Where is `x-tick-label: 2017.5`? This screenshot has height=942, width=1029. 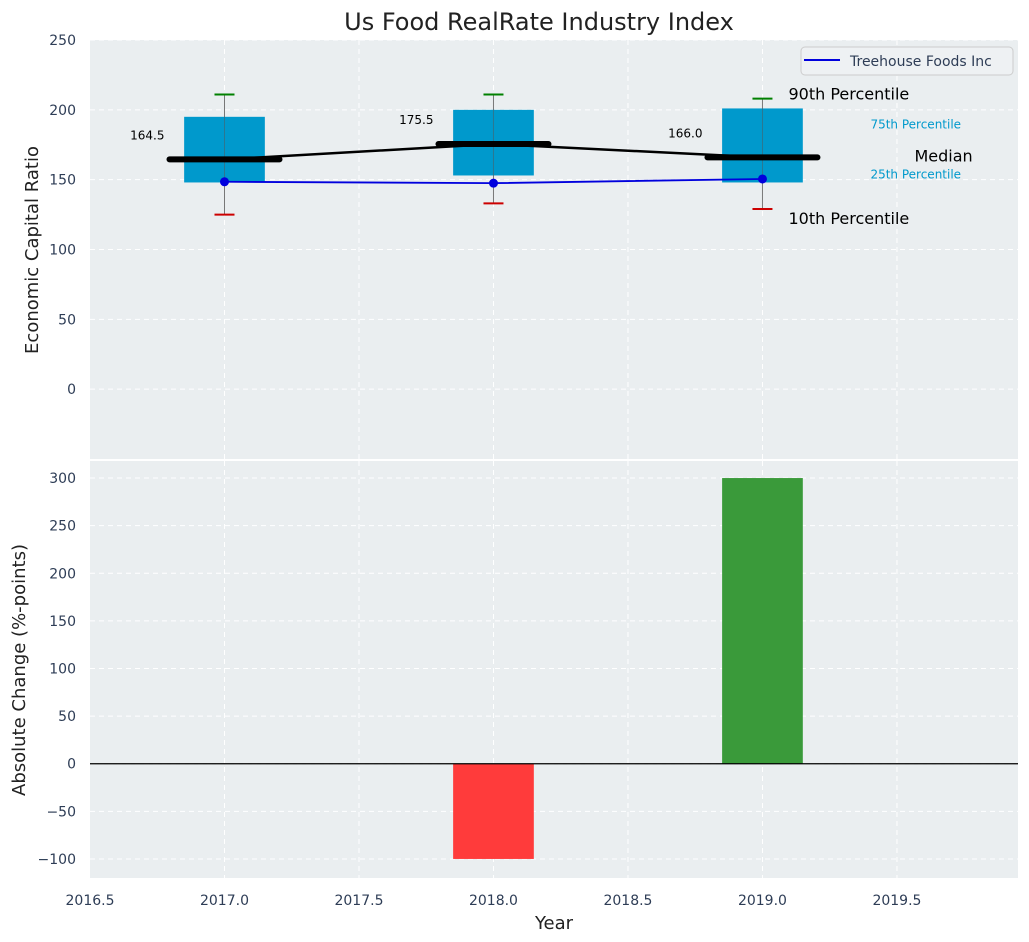
x-tick-label: 2017.5 is located at coordinates (358, 901).